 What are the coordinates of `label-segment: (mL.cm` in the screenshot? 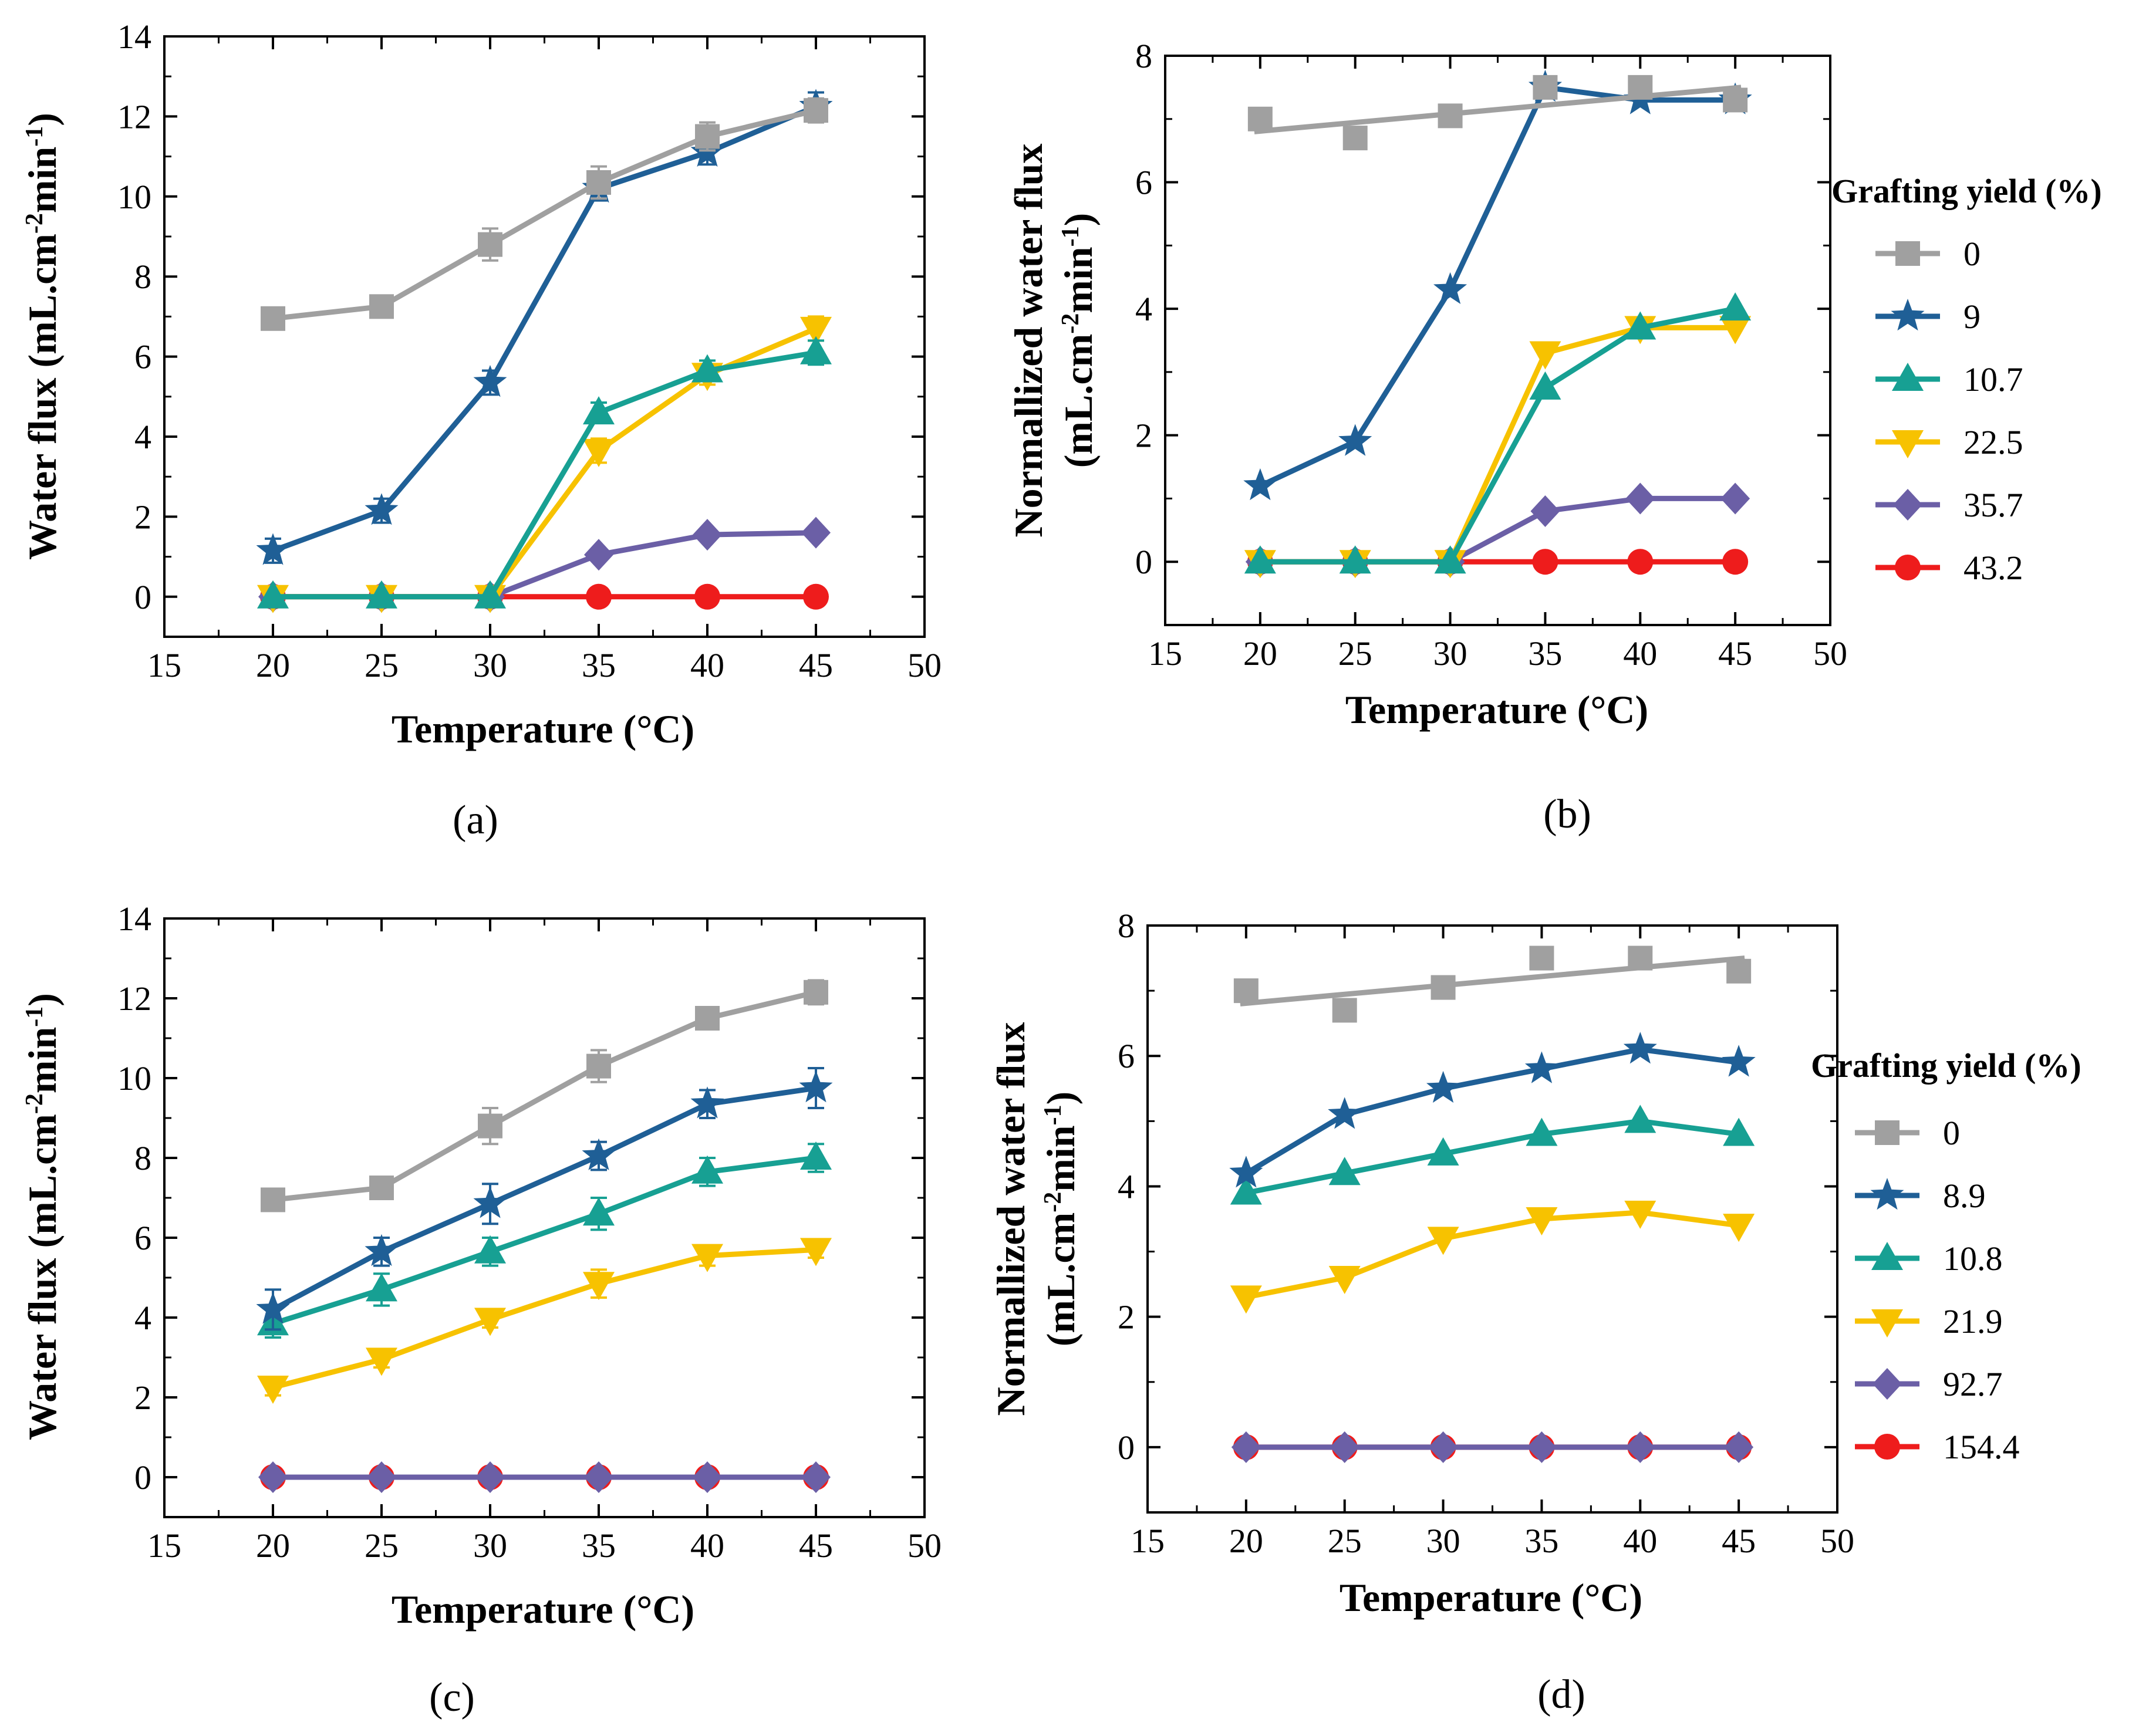 It's located at (1060, 1279).